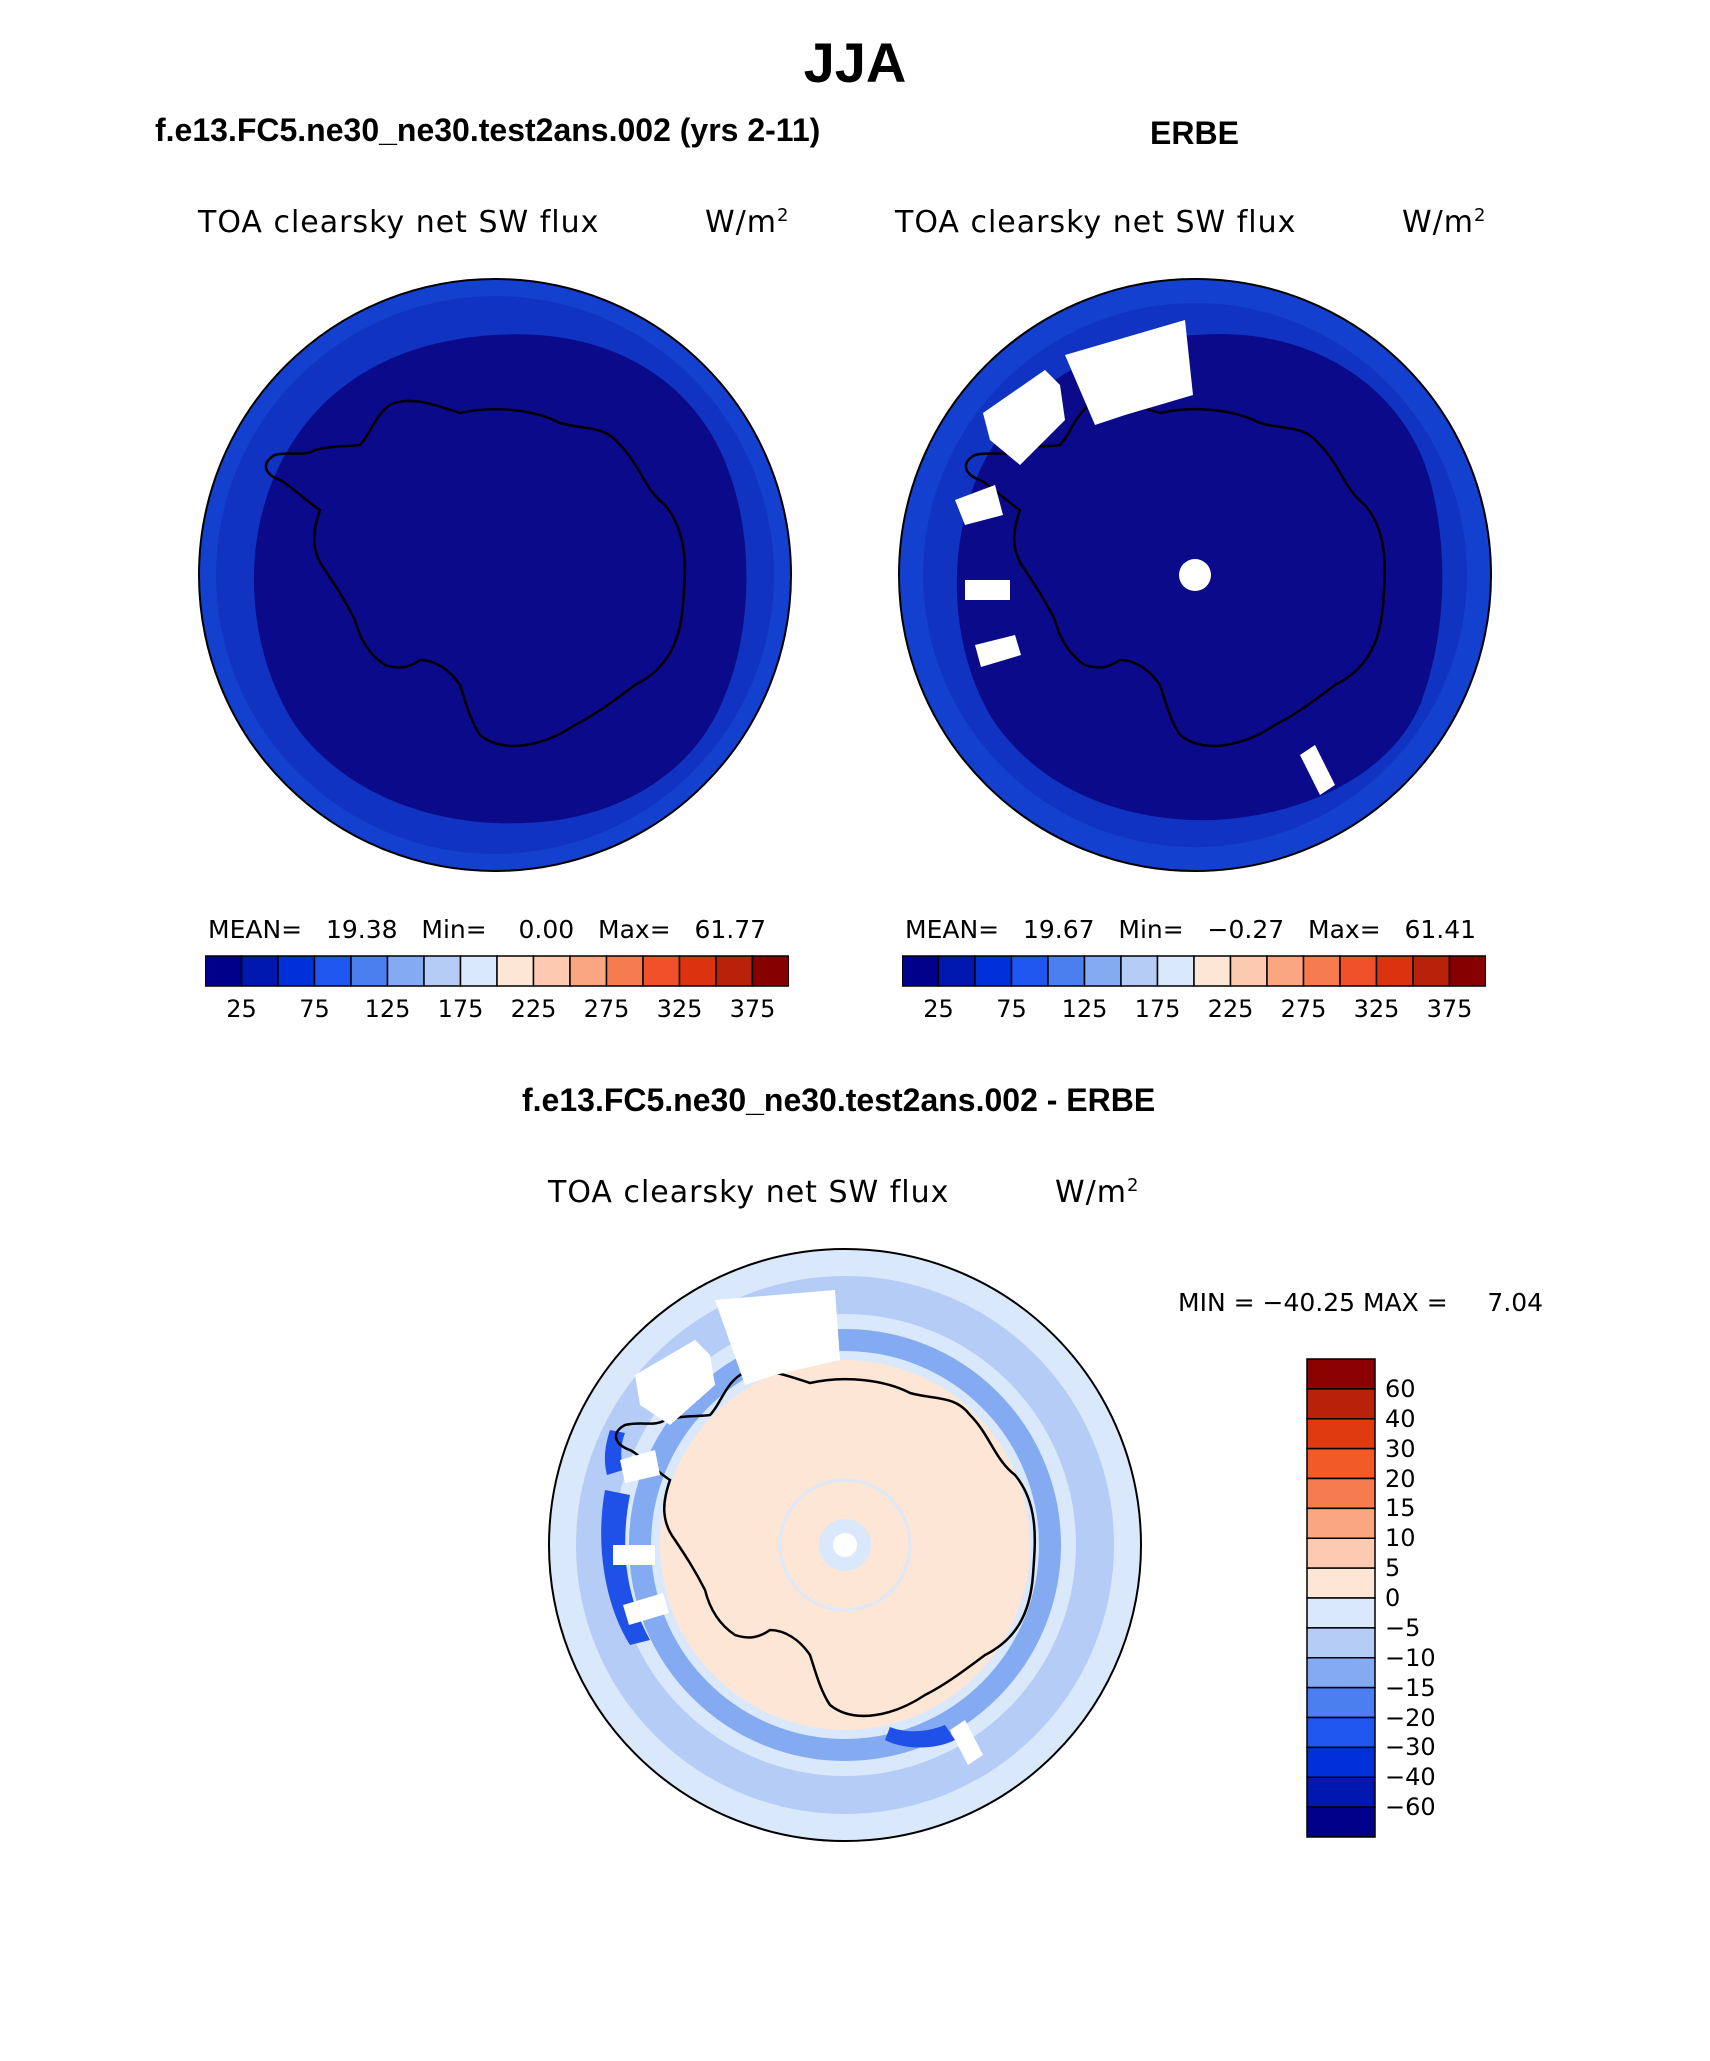  What do you see at coordinates (500, 579) in the screenshot?
I see `left-map-inner-field` at bounding box center [500, 579].